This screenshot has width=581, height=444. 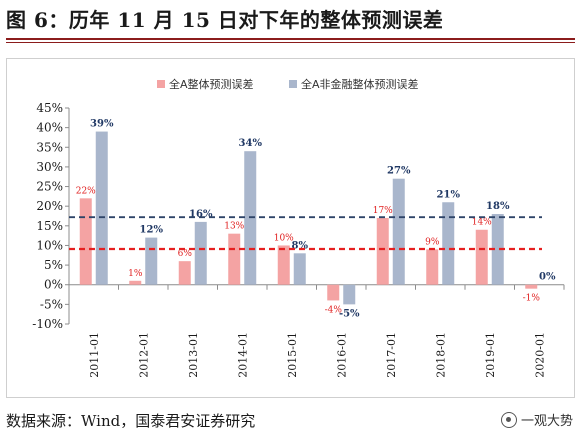 What do you see at coordinates (482, 223) in the screenshot?
I see `data-label-series-a: 14%` at bounding box center [482, 223].